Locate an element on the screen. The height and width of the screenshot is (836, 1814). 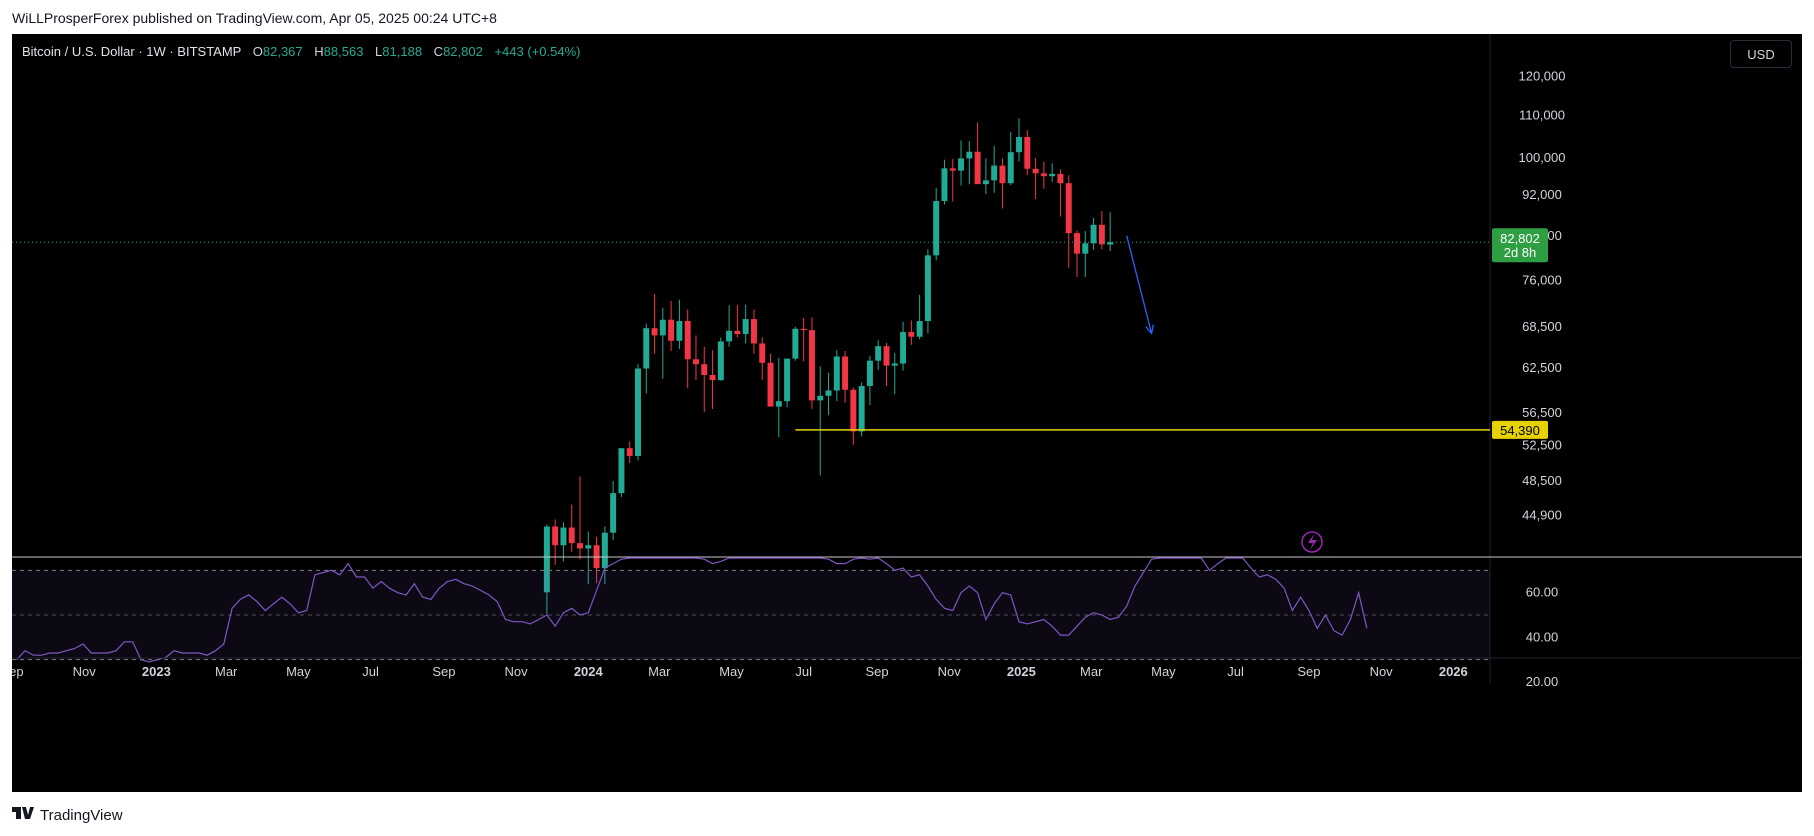
price-tick-label: 120,000 is located at coordinates (1542, 76).